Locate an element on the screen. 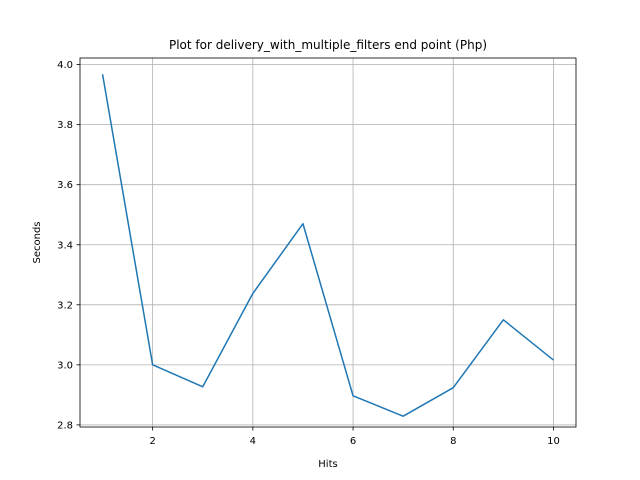 This screenshot has height=480, width=640. x-axis-label: Hits is located at coordinates (327, 464).